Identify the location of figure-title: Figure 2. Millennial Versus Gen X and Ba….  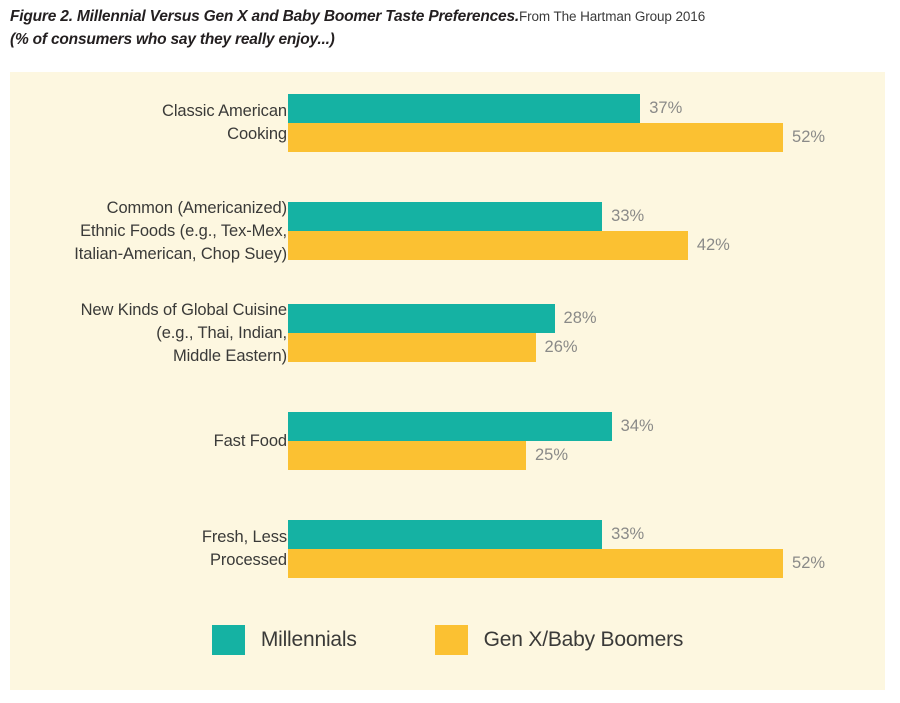
(264, 16).